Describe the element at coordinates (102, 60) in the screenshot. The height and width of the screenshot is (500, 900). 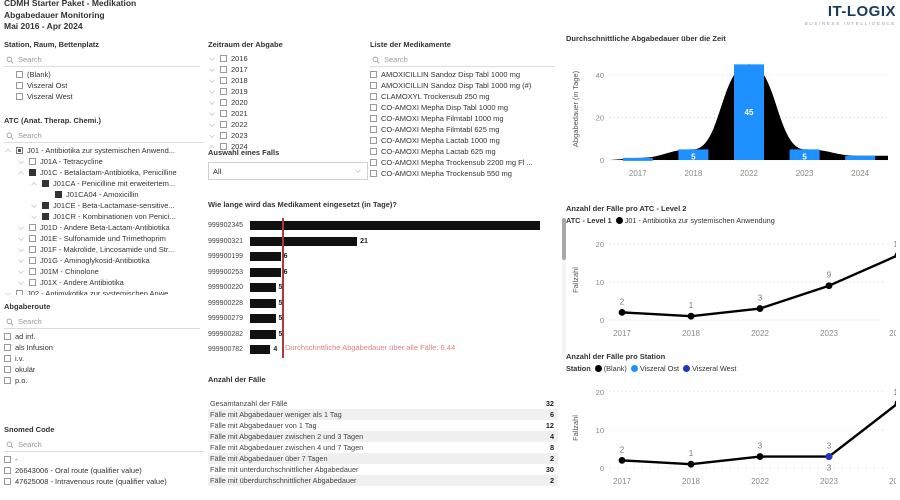
I see `station-search-input: Search` at that location.